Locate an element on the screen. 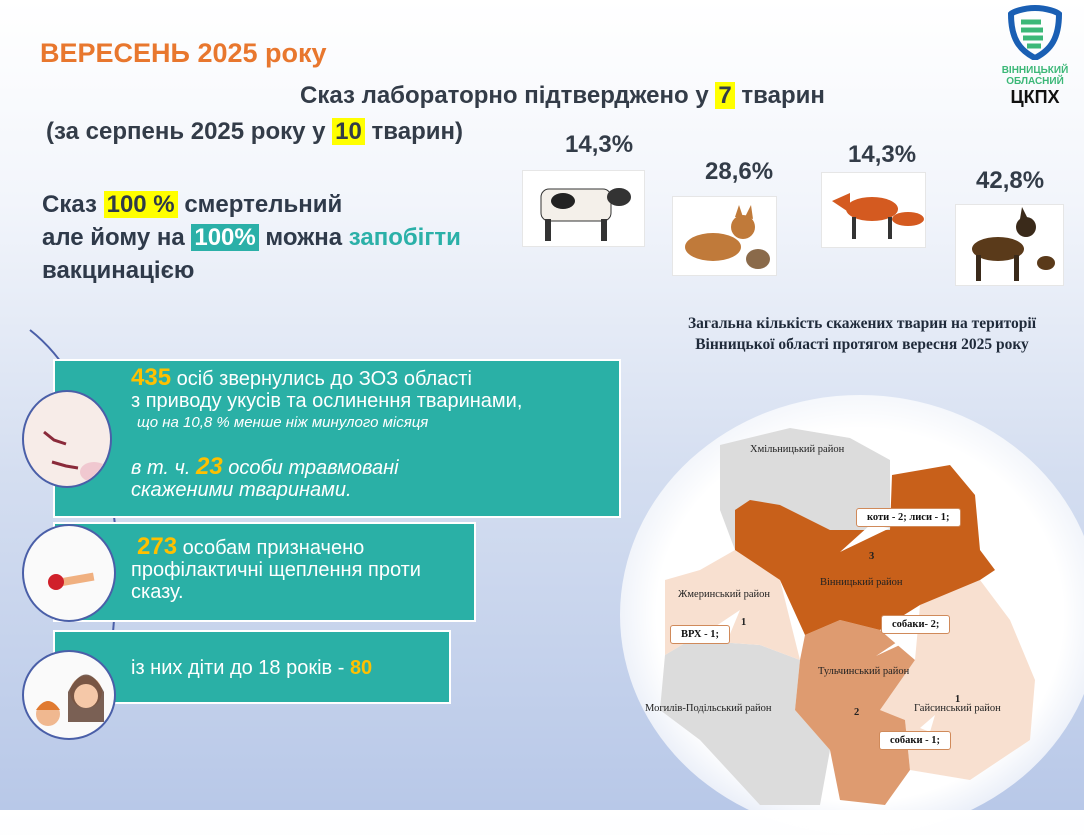  confirmed-heading: Сказ лабораторно підтверджено у 7 тварин is located at coordinates (562, 96).